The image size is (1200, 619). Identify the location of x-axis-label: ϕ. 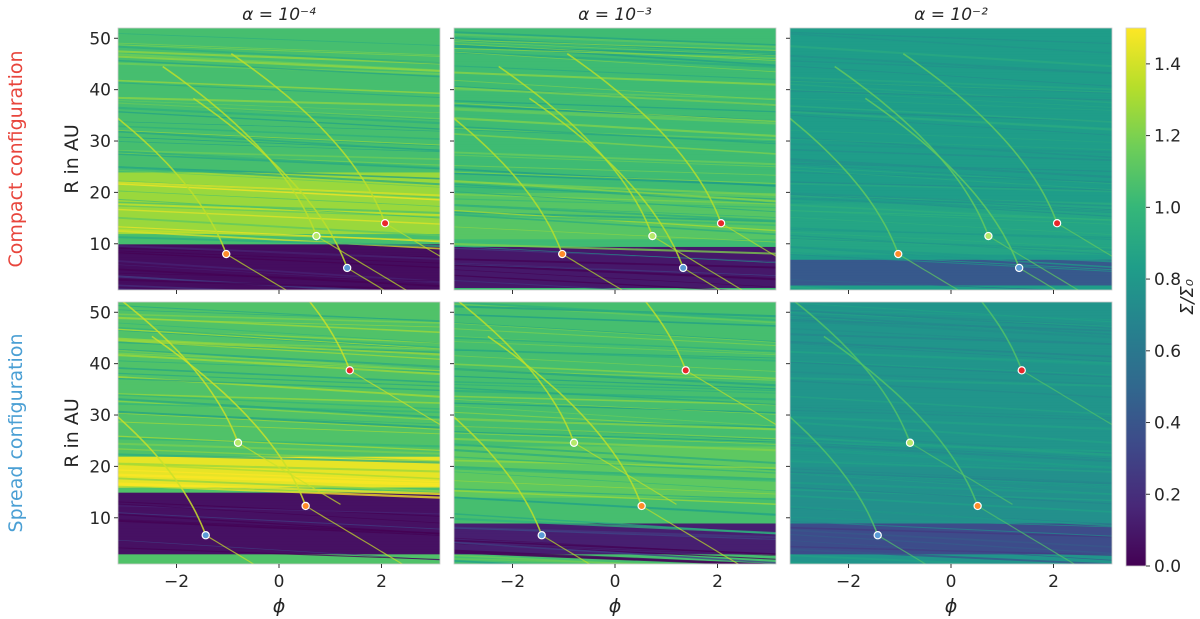
(279, 606).